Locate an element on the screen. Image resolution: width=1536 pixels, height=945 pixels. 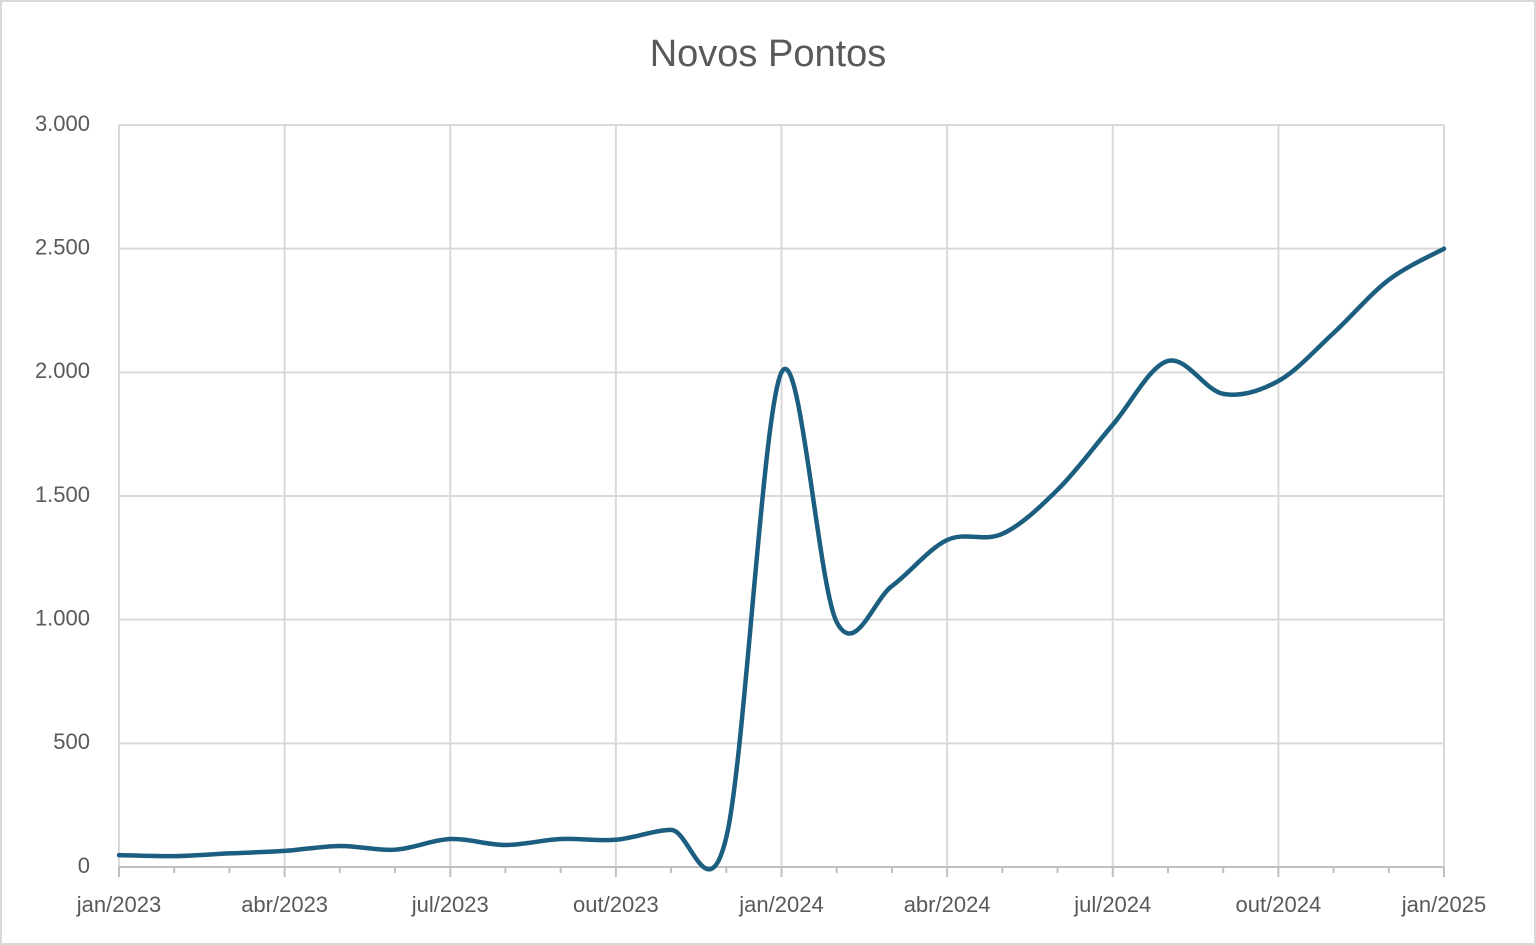
y-tick-label: 2.000 is located at coordinates (62, 370).